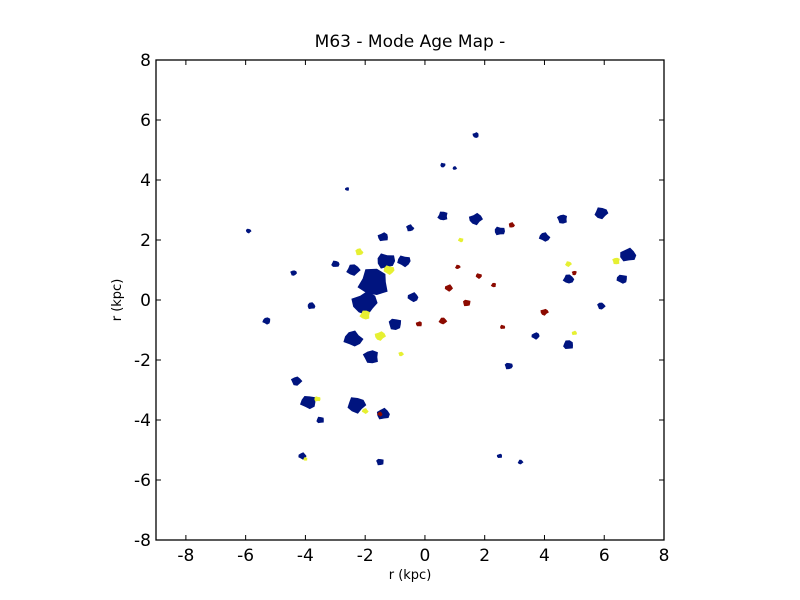  What do you see at coordinates (544, 556) in the screenshot?
I see `x-tick-label: 4` at bounding box center [544, 556].